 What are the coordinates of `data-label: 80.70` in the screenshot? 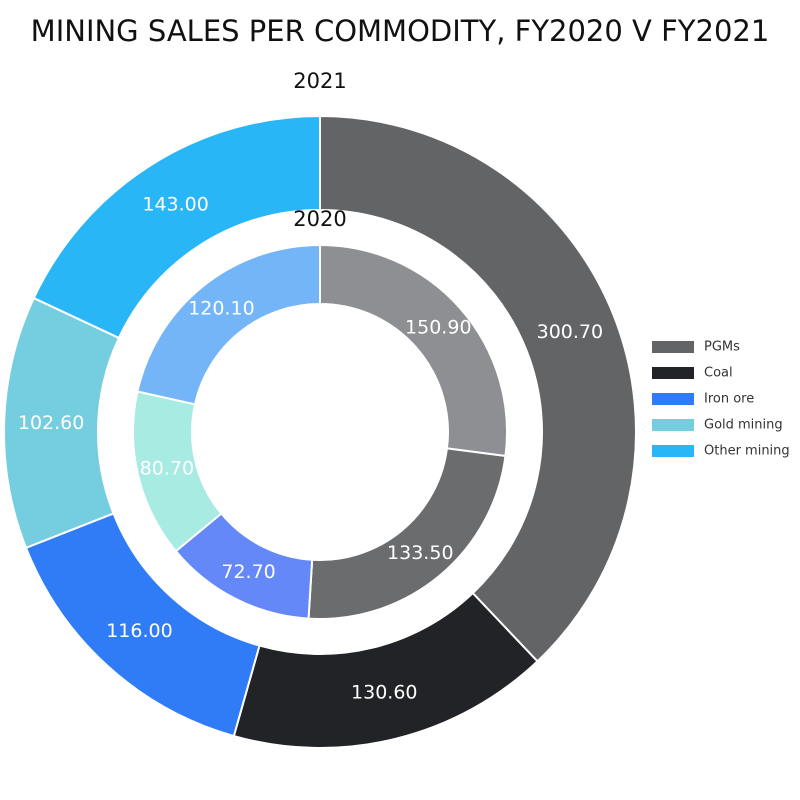 It's located at (167, 468).